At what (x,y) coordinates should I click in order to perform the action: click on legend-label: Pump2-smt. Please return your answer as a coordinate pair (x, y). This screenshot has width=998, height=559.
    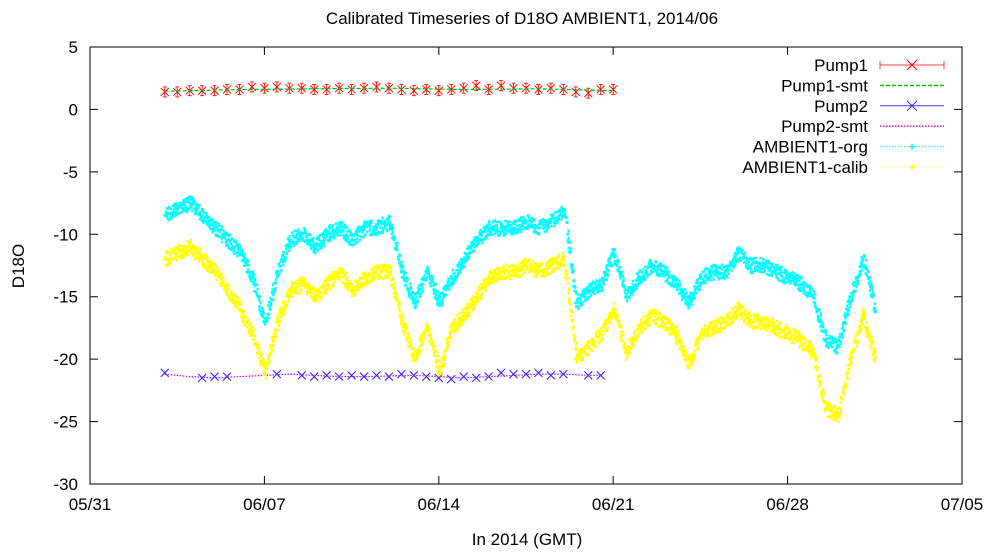
    Looking at the image, I should click on (824, 126).